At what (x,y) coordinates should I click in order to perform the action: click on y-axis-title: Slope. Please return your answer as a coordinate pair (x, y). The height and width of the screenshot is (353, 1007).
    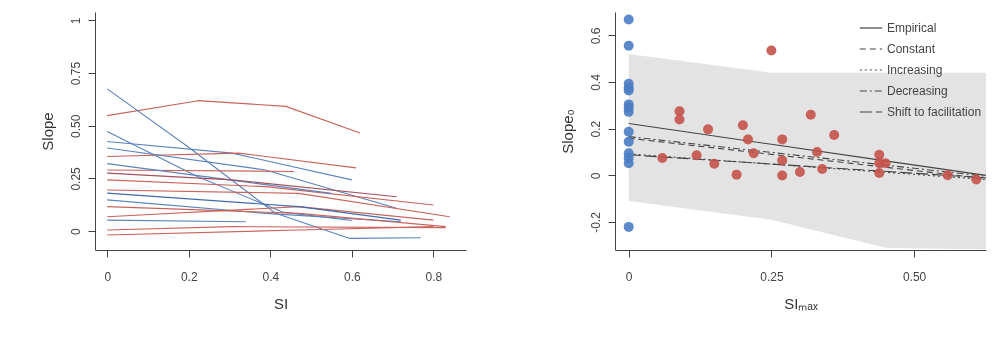
    Looking at the image, I should click on (47, 131).